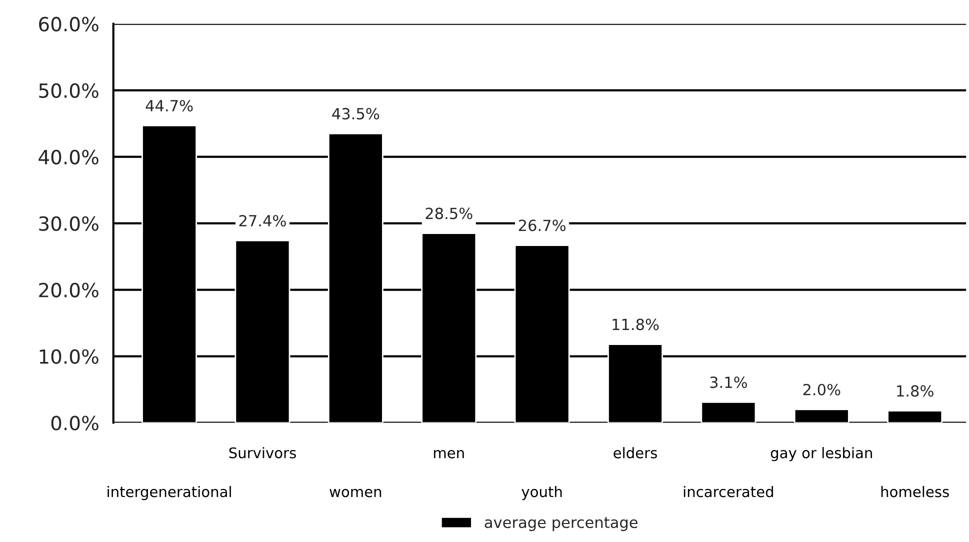 This screenshot has width=969, height=542. I want to click on y-tick-label: 30.0%, so click(68, 223).